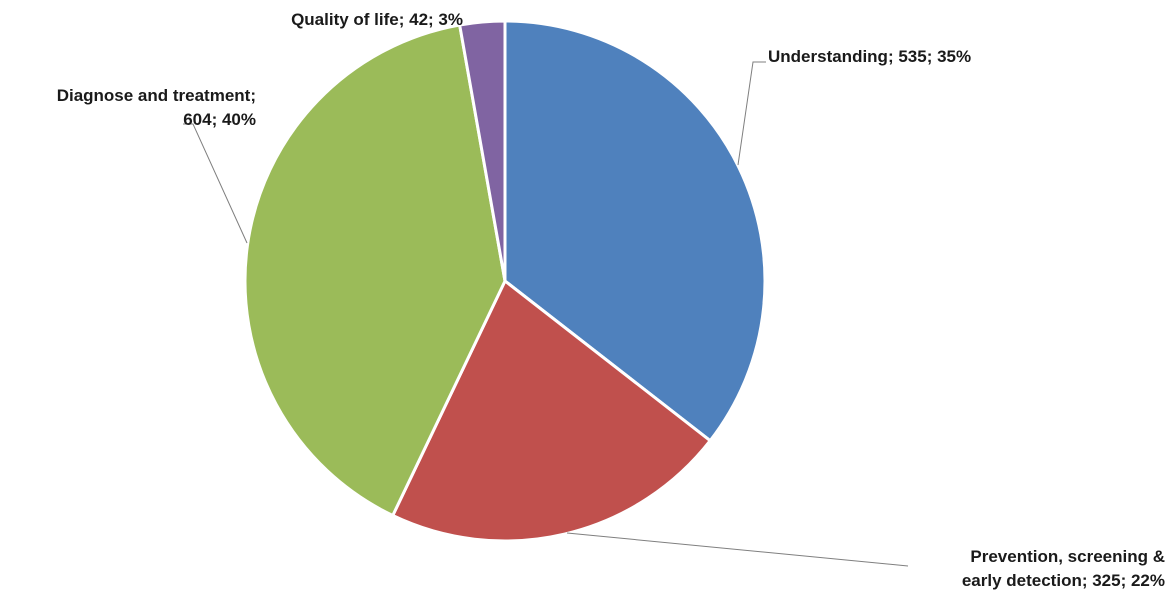 This screenshot has height=590, width=1166. I want to click on data-label-line: Understanding; 535; 35%, so click(869, 56).